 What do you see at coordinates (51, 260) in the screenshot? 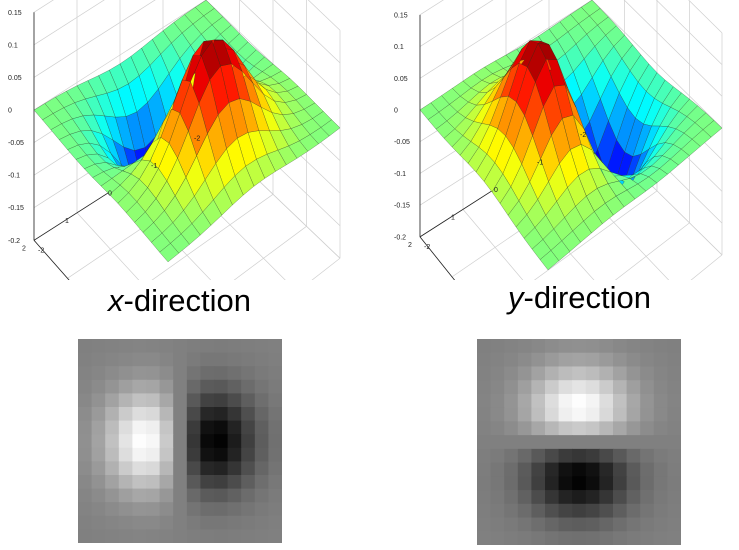
I see `axis-line` at bounding box center [51, 260].